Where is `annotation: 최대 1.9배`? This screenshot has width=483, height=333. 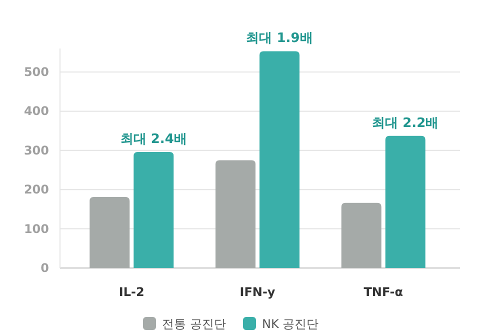 annotation: 최대 1.9배 is located at coordinates (279, 38).